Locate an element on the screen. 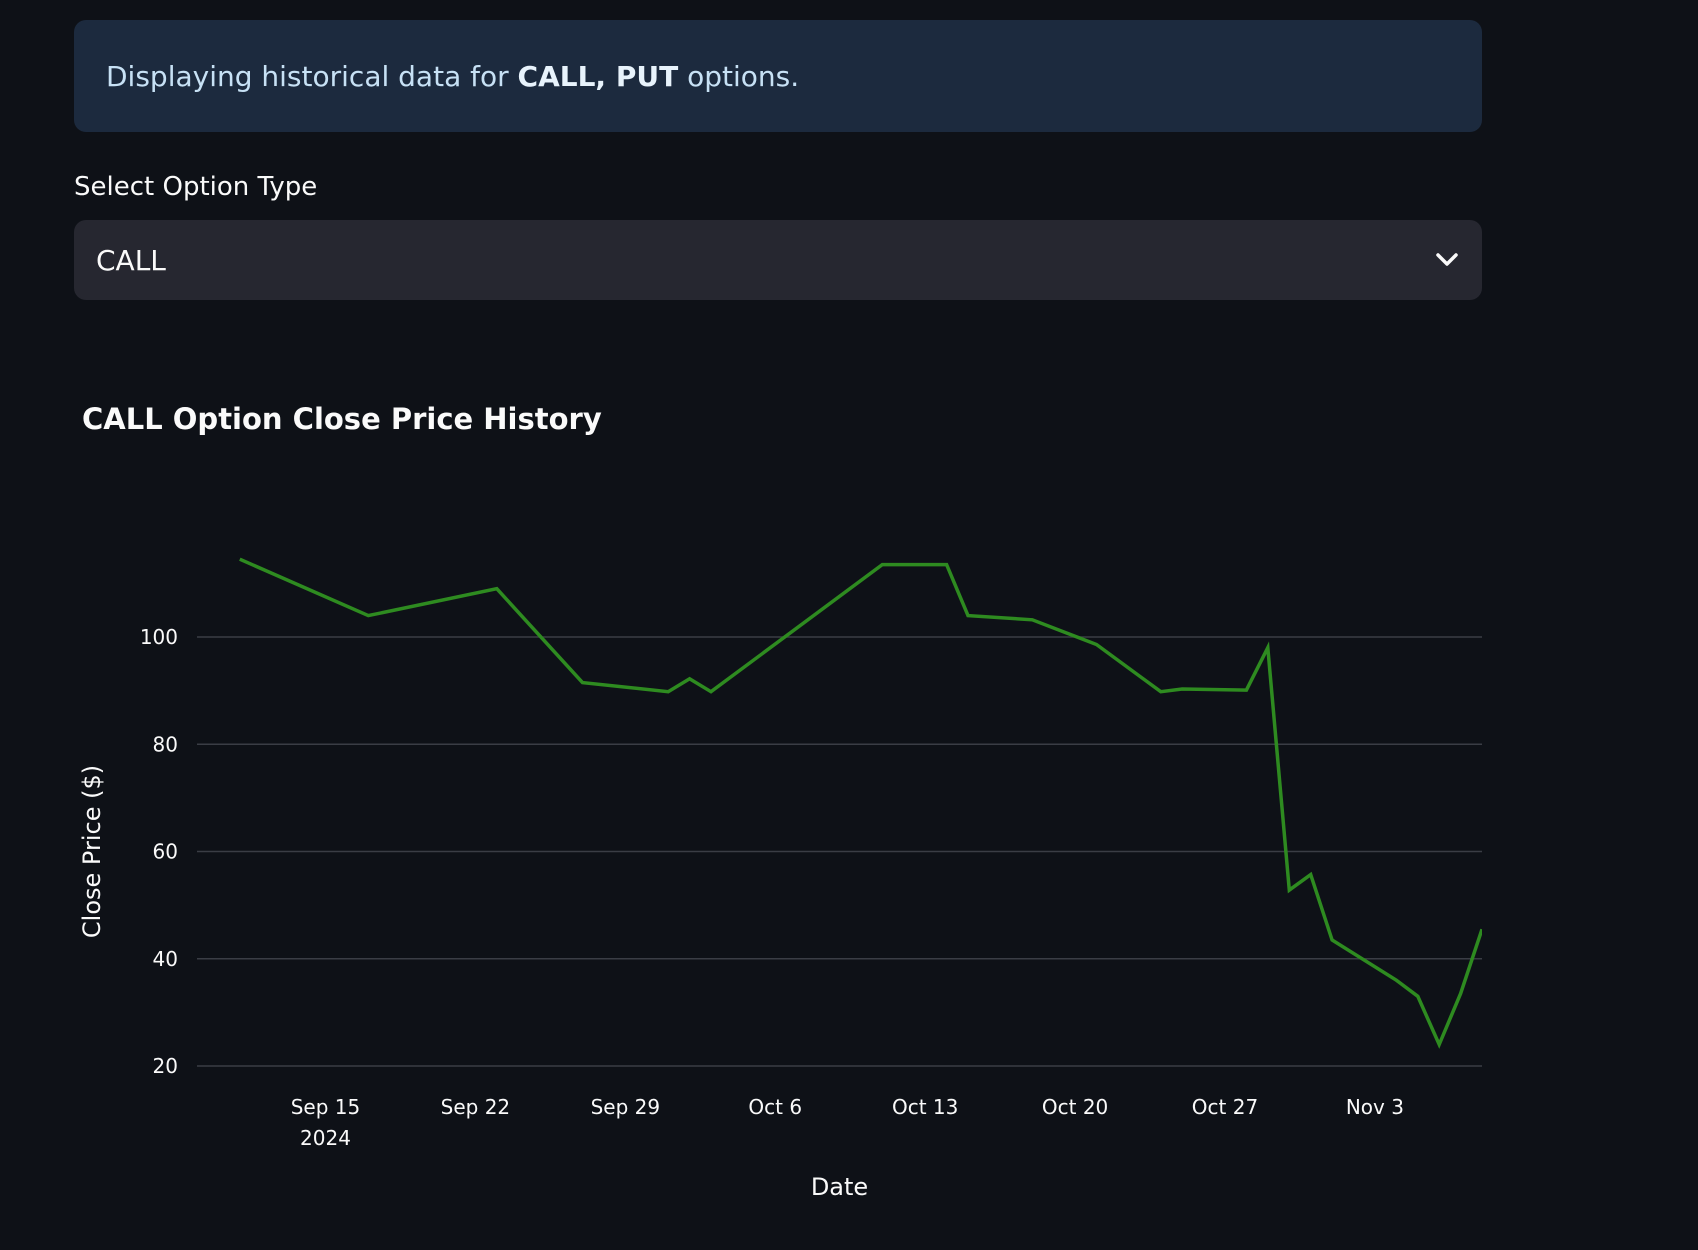  option-type-selected-value: CALL is located at coordinates (131, 260).